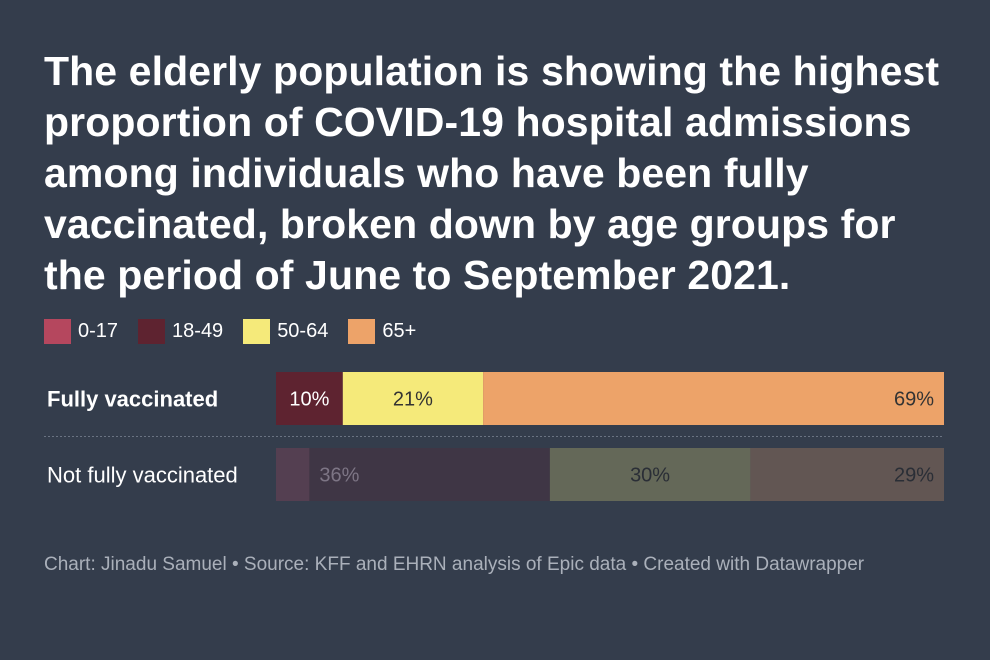  I want to click on data-label: 30%, so click(650, 476).